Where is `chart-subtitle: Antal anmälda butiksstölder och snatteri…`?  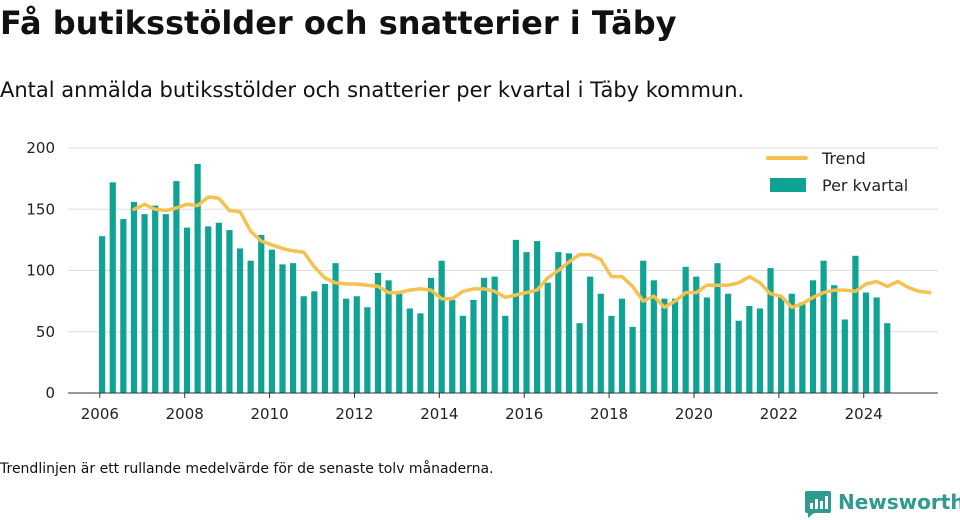 chart-subtitle: Antal anmälda butiksstölder och snatteri… is located at coordinates (372, 90).